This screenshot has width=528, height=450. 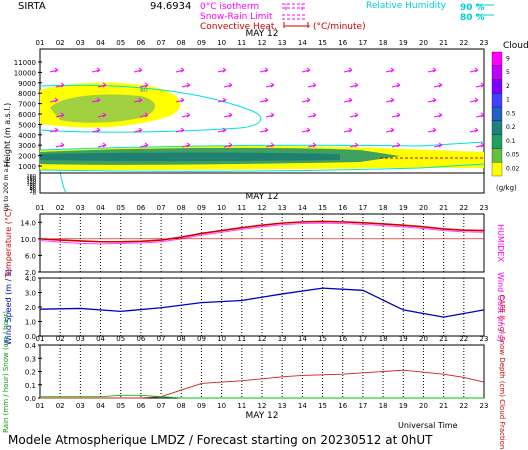 I want to click on legend-convective: Convective Heat., so click(x=238, y=27).